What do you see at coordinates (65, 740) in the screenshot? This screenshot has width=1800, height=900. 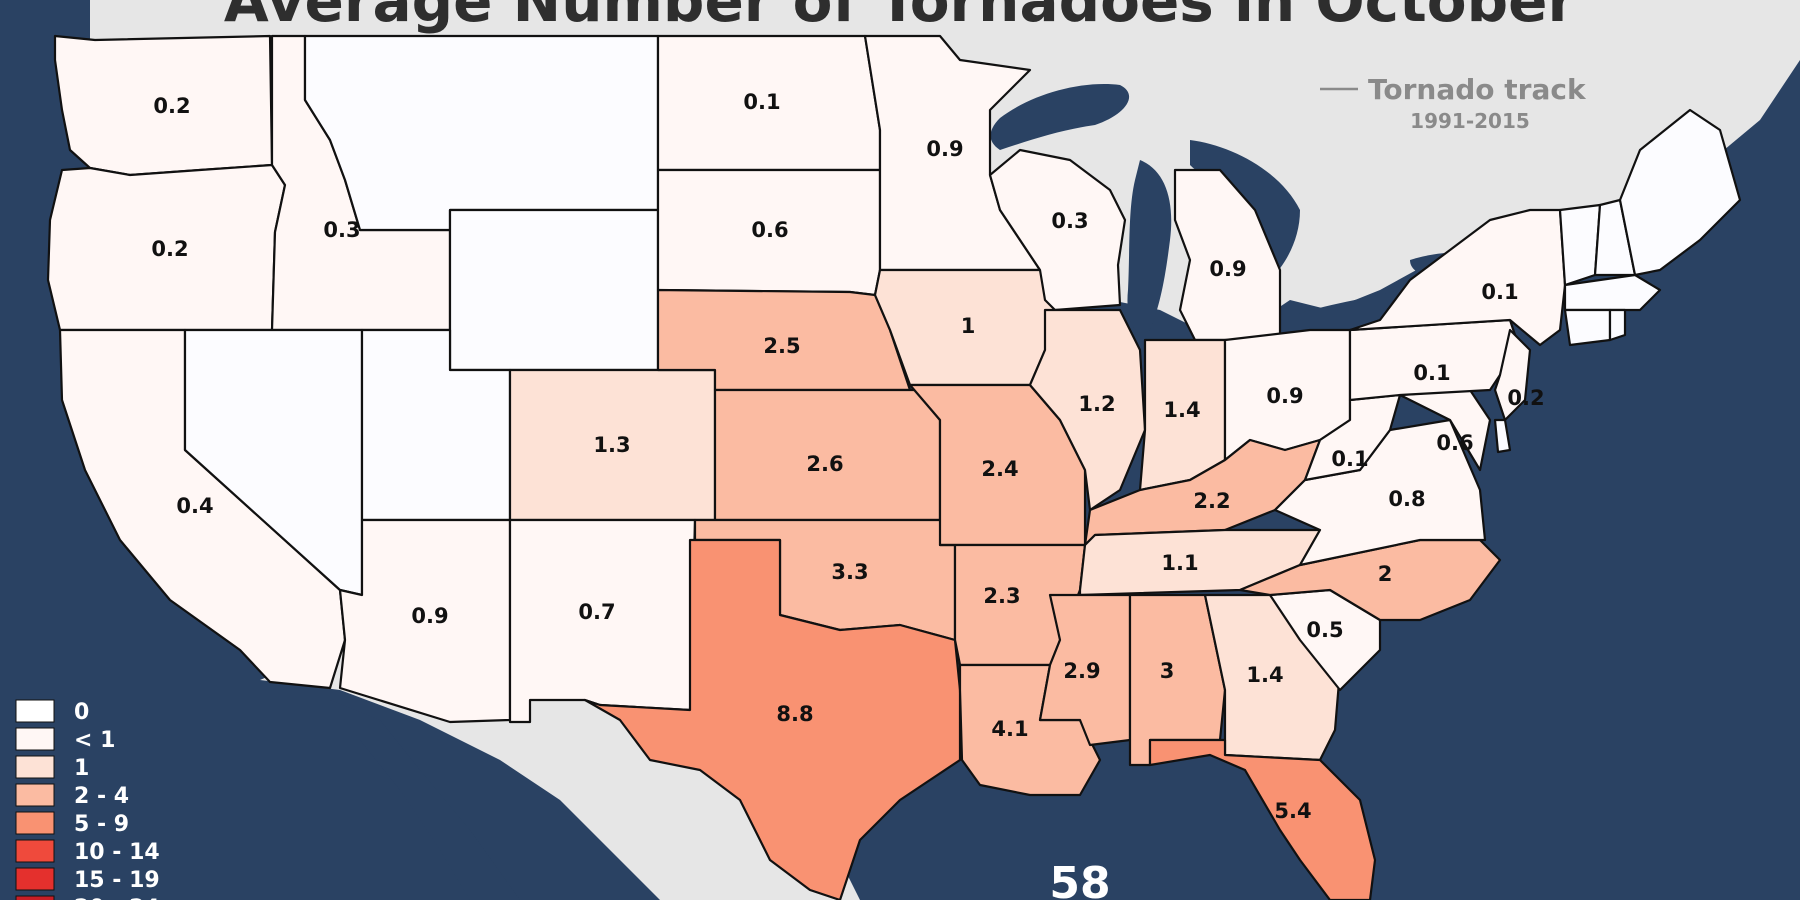 I see `legend-item: < 1` at bounding box center [65, 740].